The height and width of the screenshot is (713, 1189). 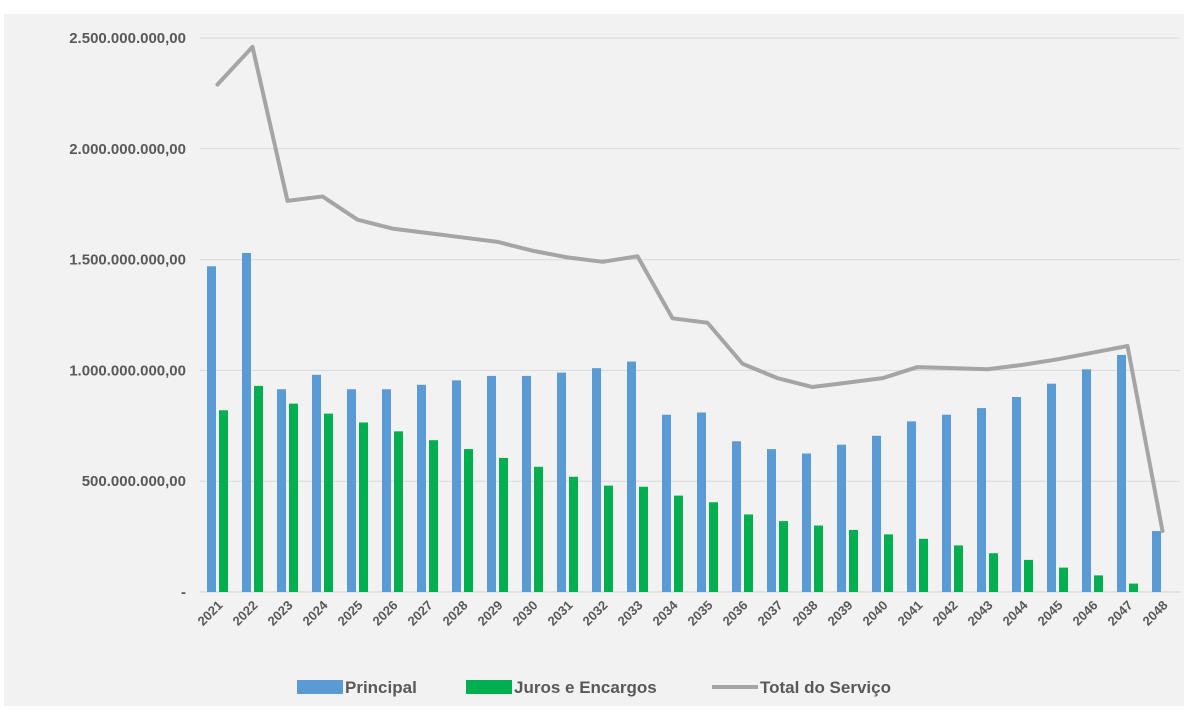 I want to click on x-tick-label: 2035, so click(x=700, y=613).